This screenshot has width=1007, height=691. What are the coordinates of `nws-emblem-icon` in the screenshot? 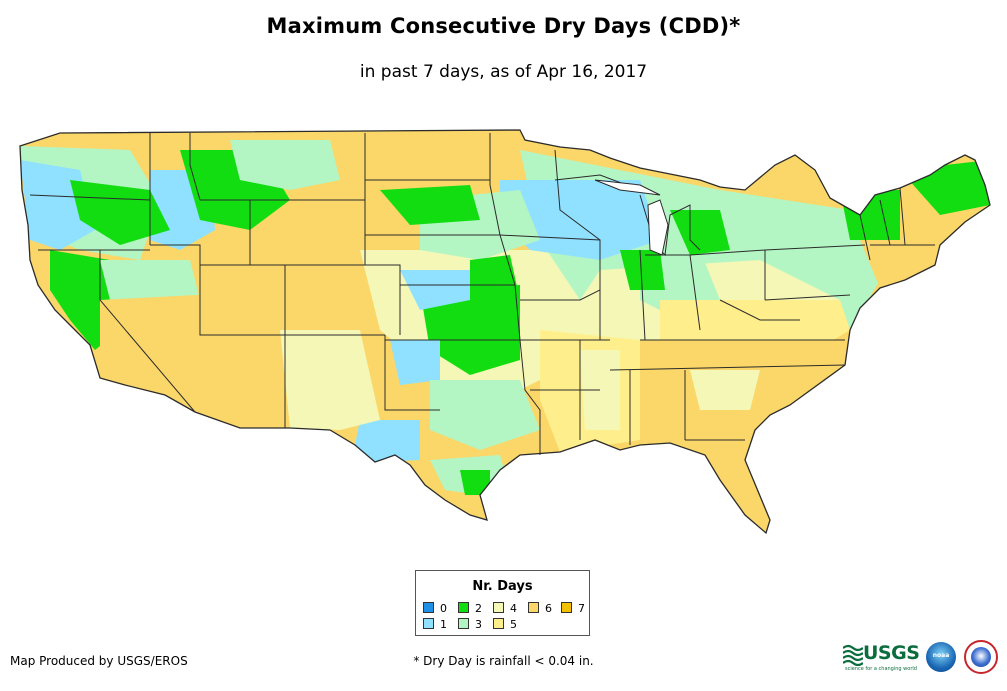 It's located at (981, 657).